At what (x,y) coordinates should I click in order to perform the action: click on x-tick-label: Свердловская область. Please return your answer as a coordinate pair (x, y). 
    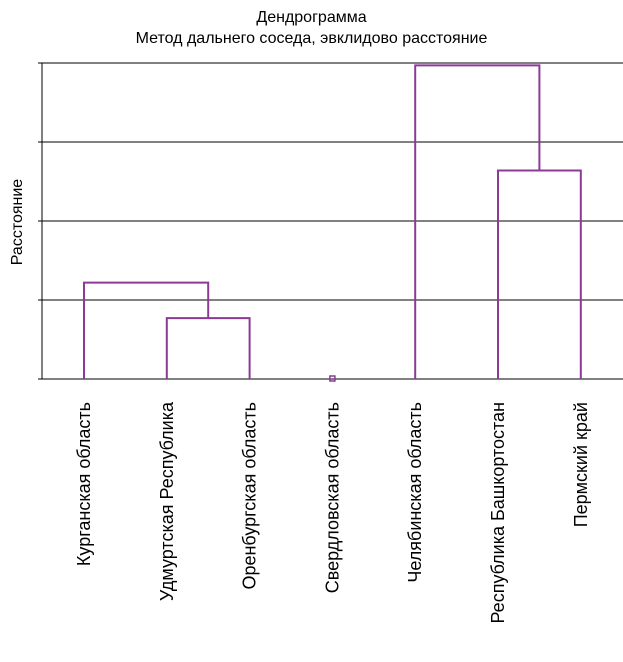
    Looking at the image, I should click on (332, 497).